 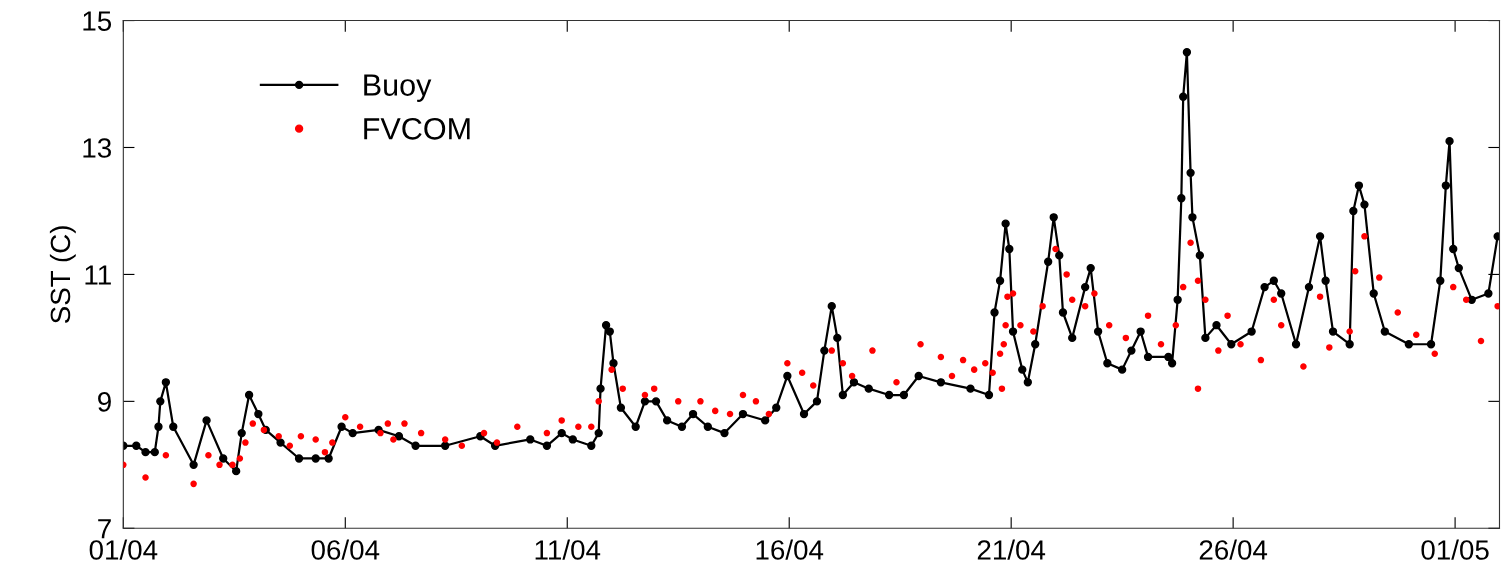 I want to click on x-tick-label: 01/04, so click(x=123, y=549).